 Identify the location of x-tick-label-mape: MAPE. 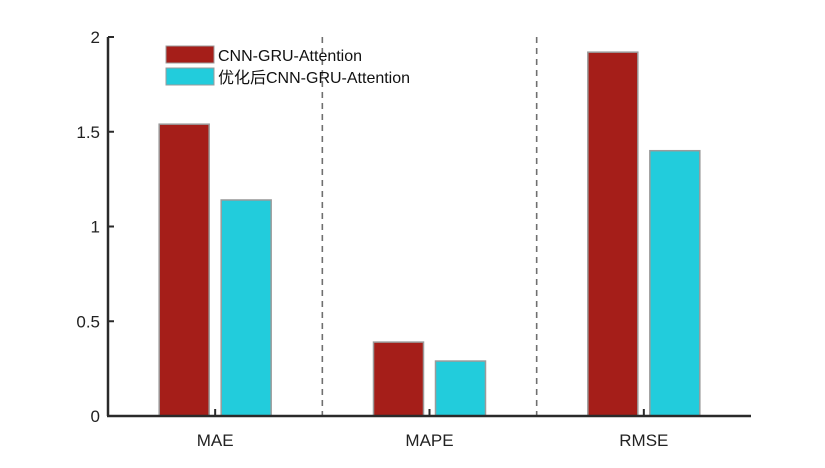
(429, 440).